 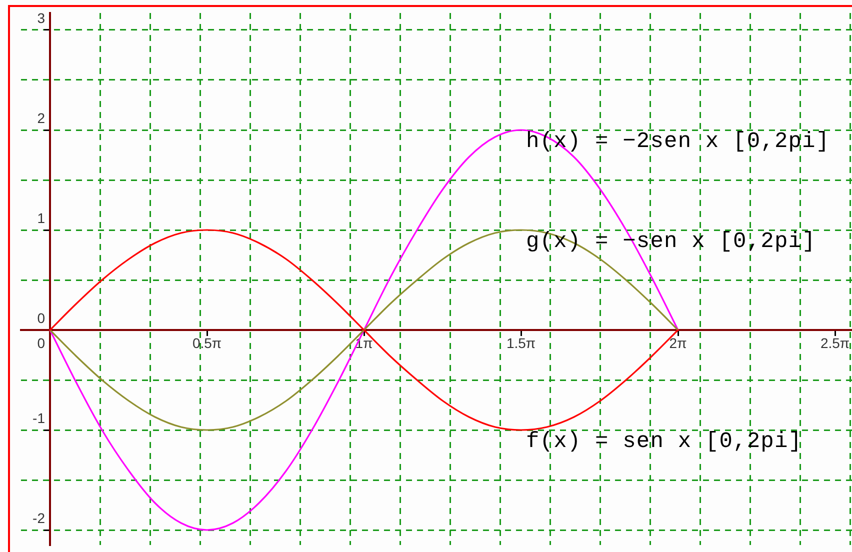 What do you see at coordinates (678, 342) in the screenshot?
I see `x-tick-label: 2π` at bounding box center [678, 342].